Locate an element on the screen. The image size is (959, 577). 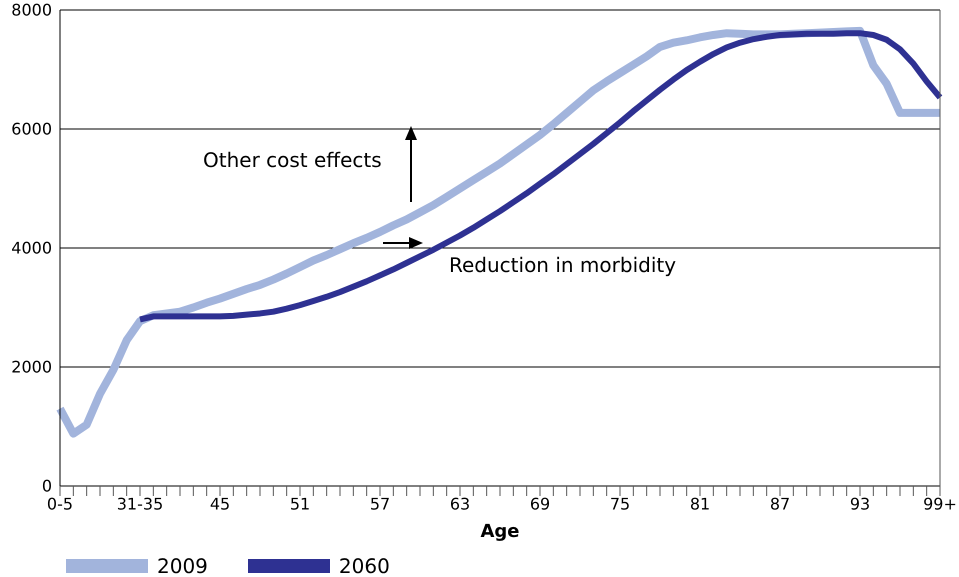
x-tick-label: 0-5 is located at coordinates (60, 504).